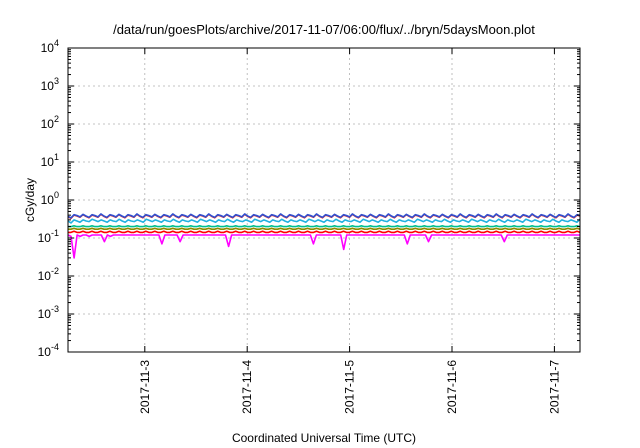 This screenshot has width=640, height=448. What do you see at coordinates (50, 122) in the screenshot?
I see `y-tick-label: 10²` at bounding box center [50, 122].